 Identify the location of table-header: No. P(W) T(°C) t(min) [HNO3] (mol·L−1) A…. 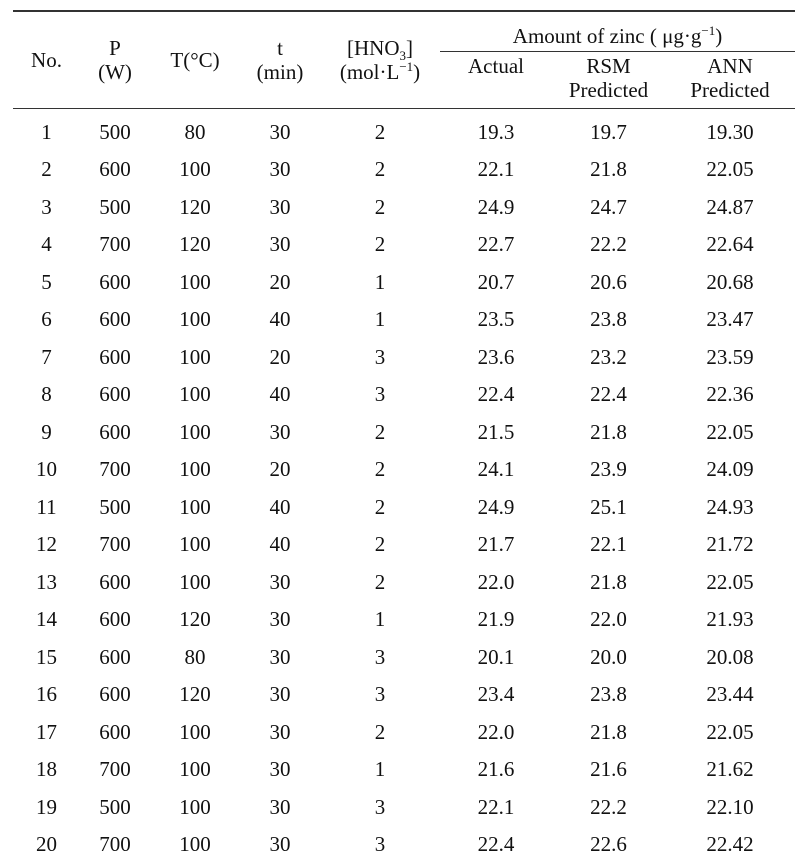
(404, 60).